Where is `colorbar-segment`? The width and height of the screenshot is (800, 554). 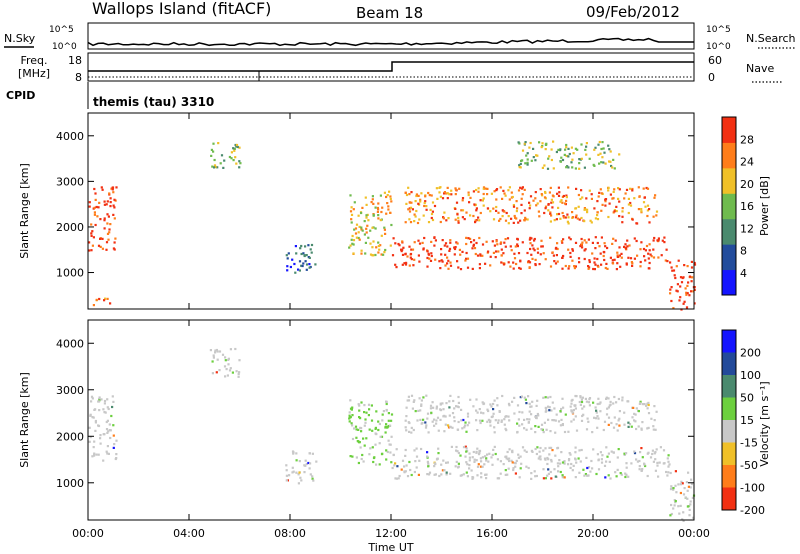 colorbar-segment is located at coordinates (729, 231).